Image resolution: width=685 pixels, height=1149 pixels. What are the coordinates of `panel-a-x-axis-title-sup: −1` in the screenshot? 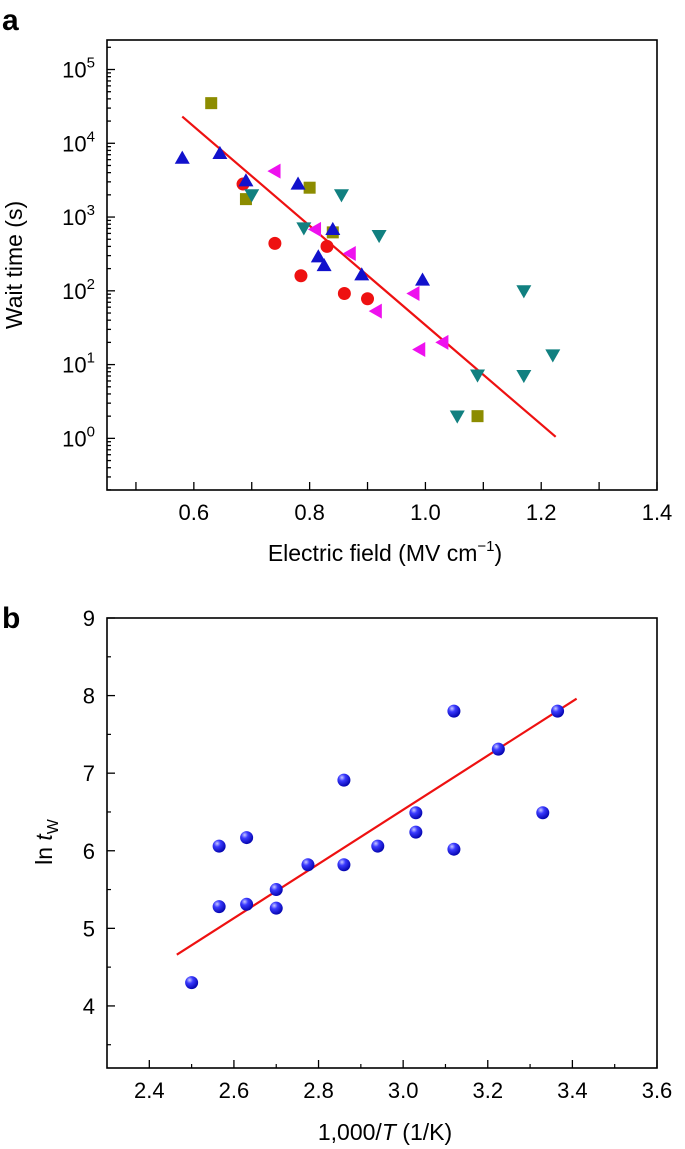 It's located at (485, 546).